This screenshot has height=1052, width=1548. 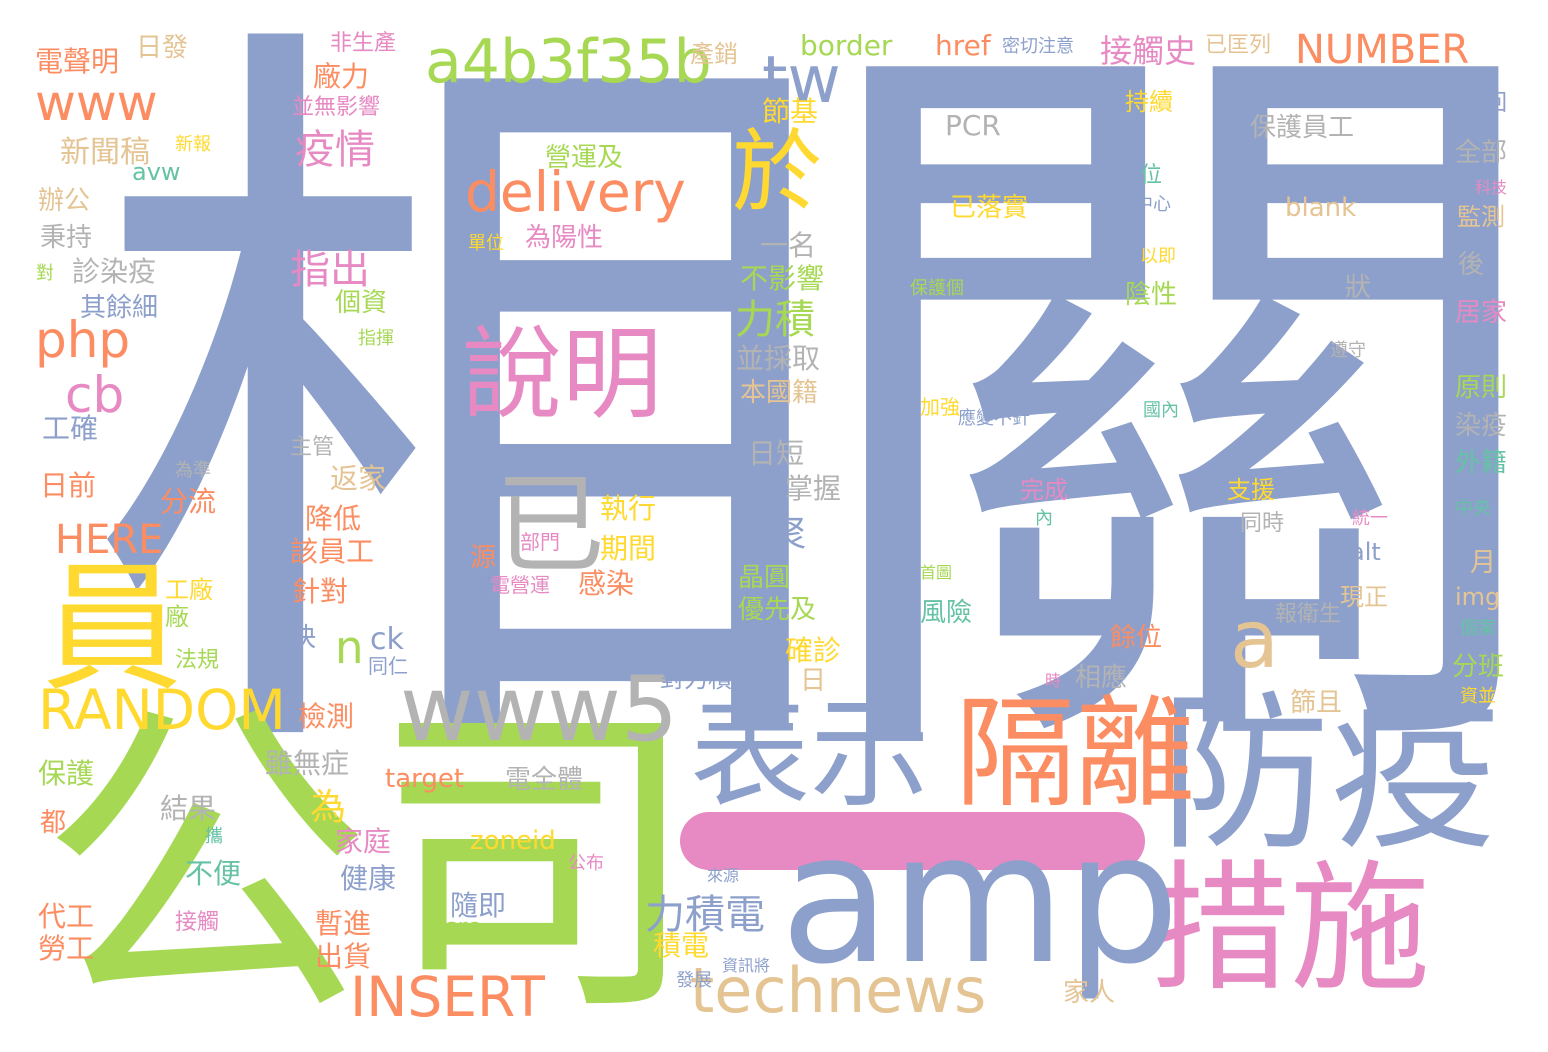 I want to click on cloud-word: 狀, so click(x=1358, y=288).